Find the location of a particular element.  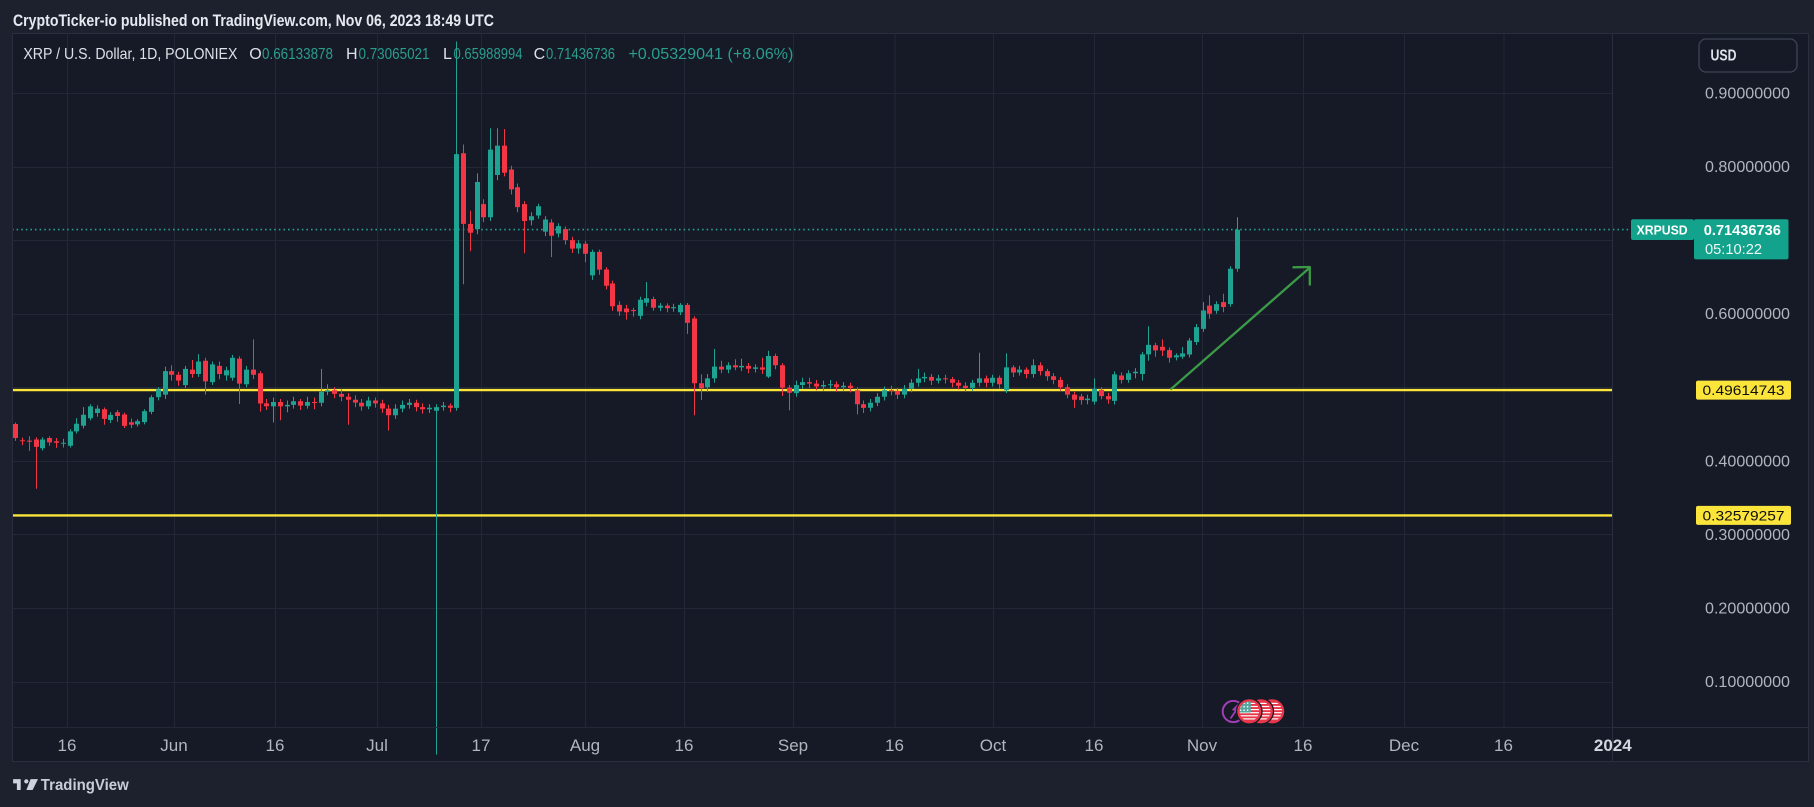

svg-text: XRPUSD is located at coordinates (1662, 229).